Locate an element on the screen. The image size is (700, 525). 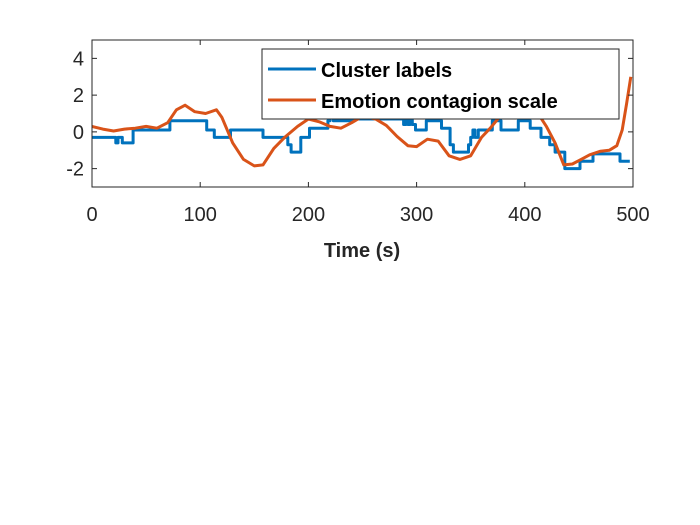
legend-box is located at coordinates (440, 84).